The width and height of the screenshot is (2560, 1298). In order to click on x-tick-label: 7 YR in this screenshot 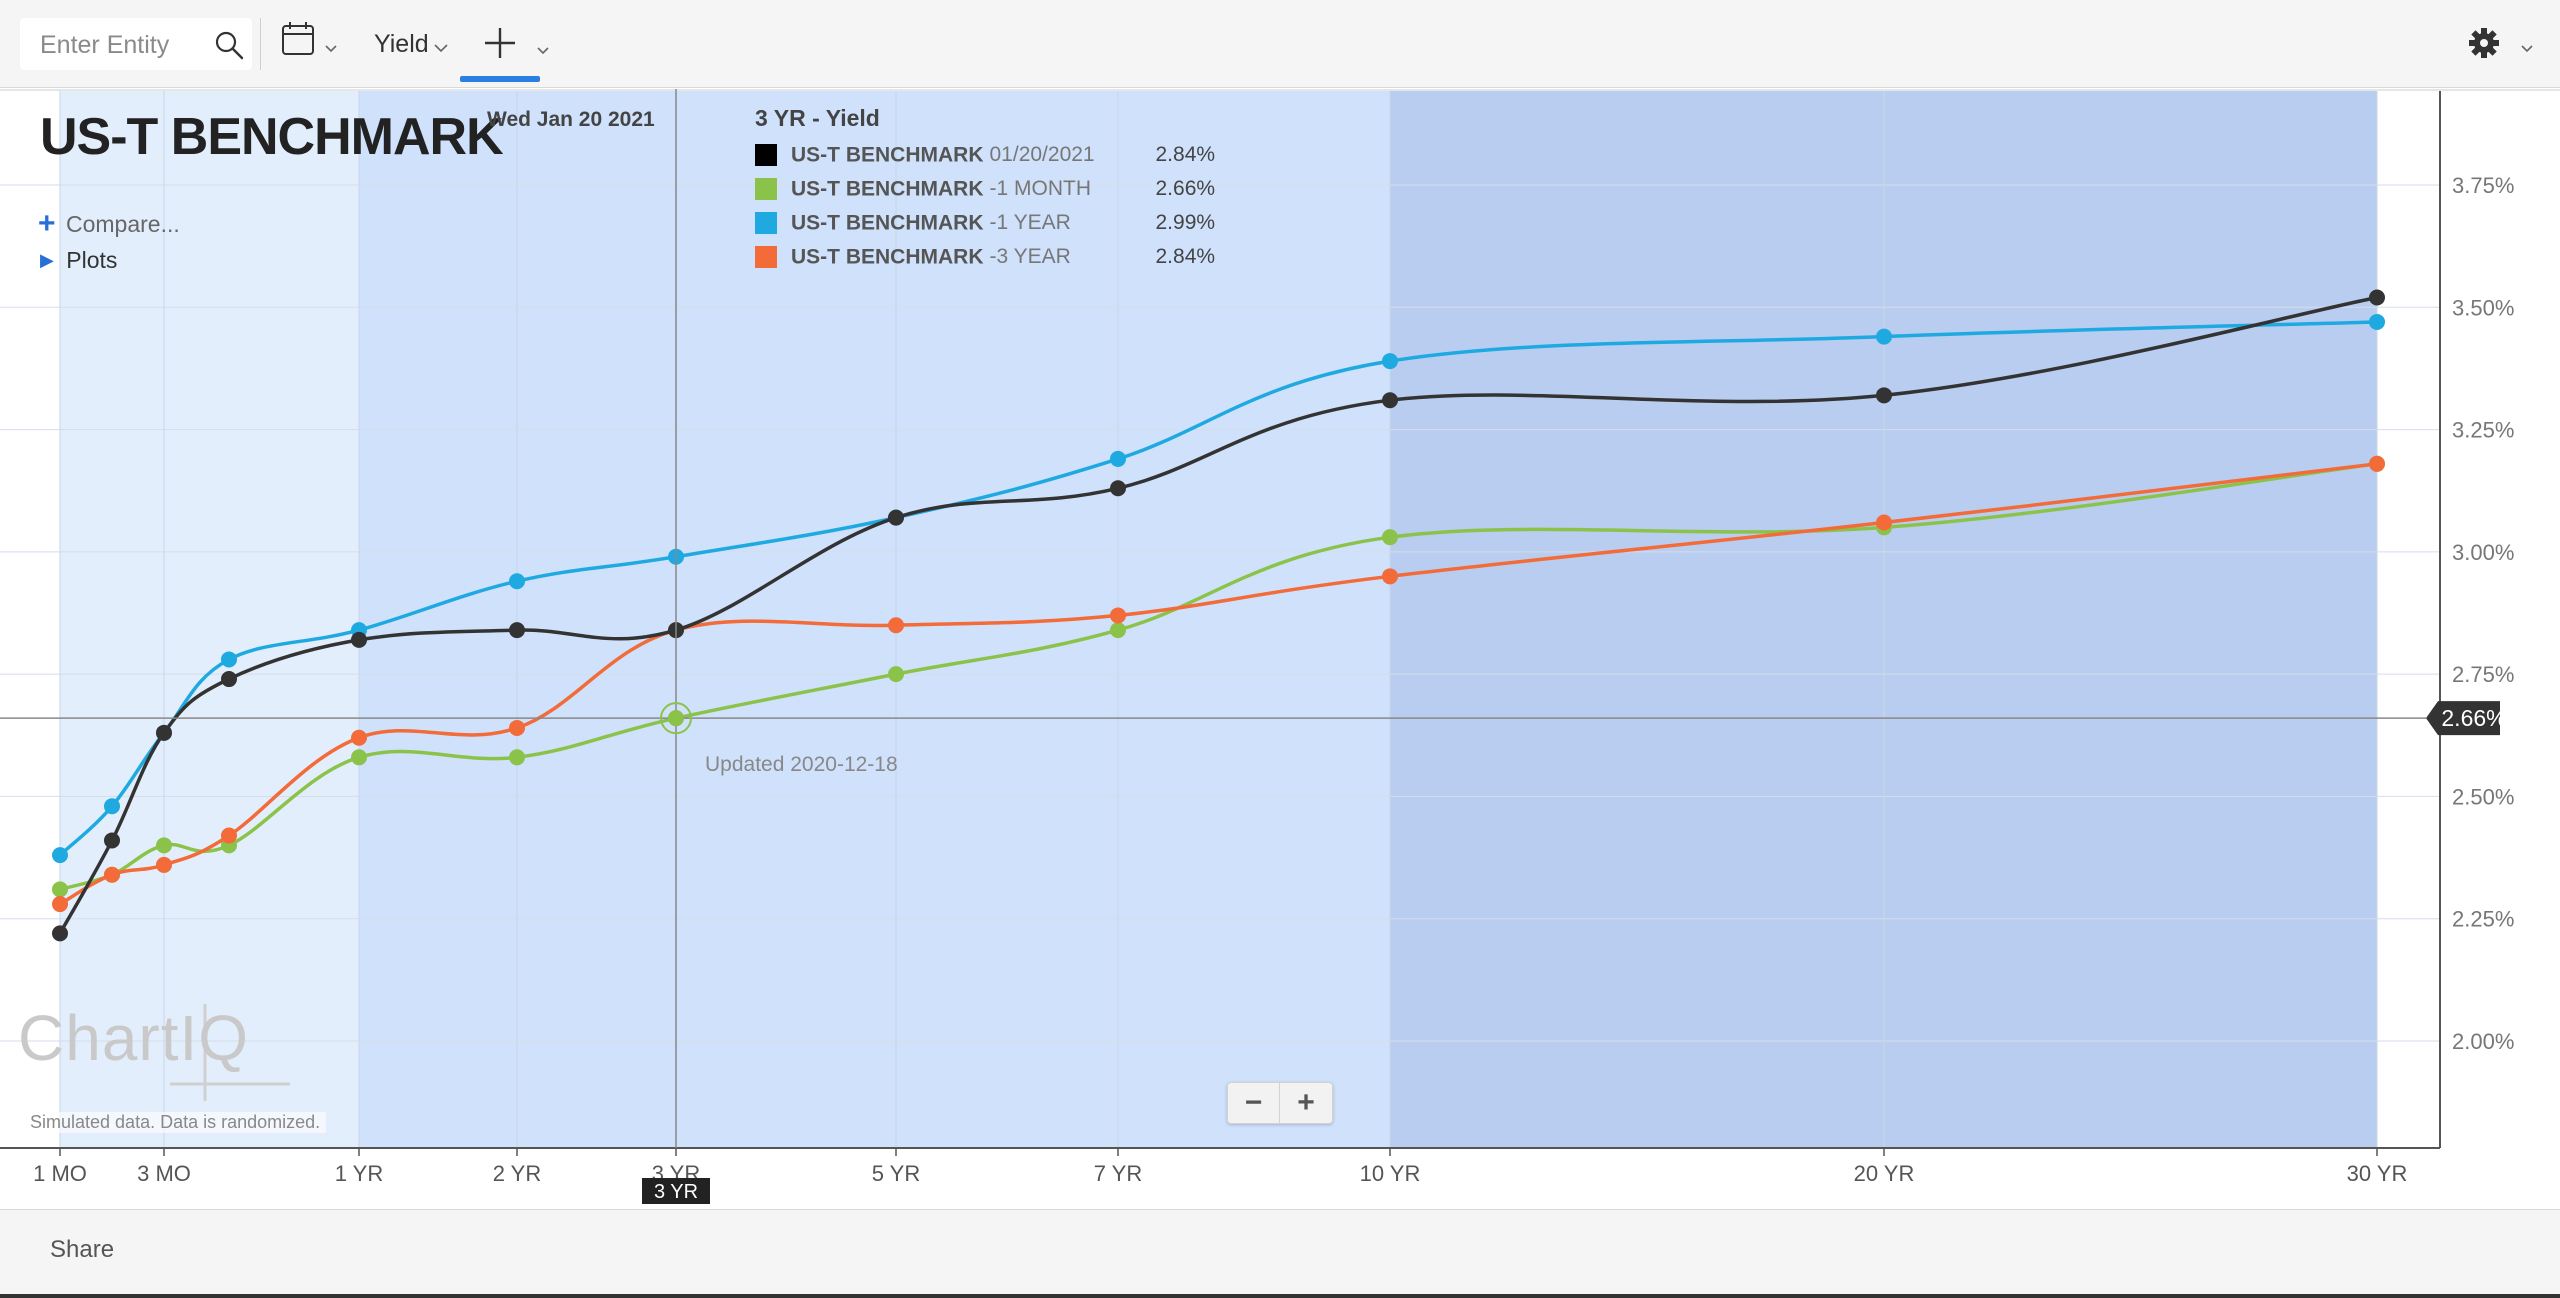, I will do `click(1118, 1173)`.